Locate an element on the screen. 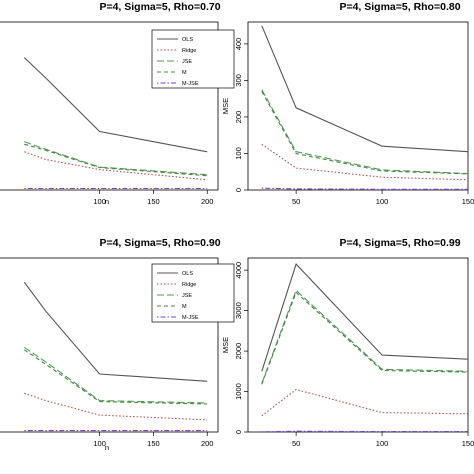  chart-title: P=4, Sigma=5, Rho=0.80 is located at coordinates (399, 7).